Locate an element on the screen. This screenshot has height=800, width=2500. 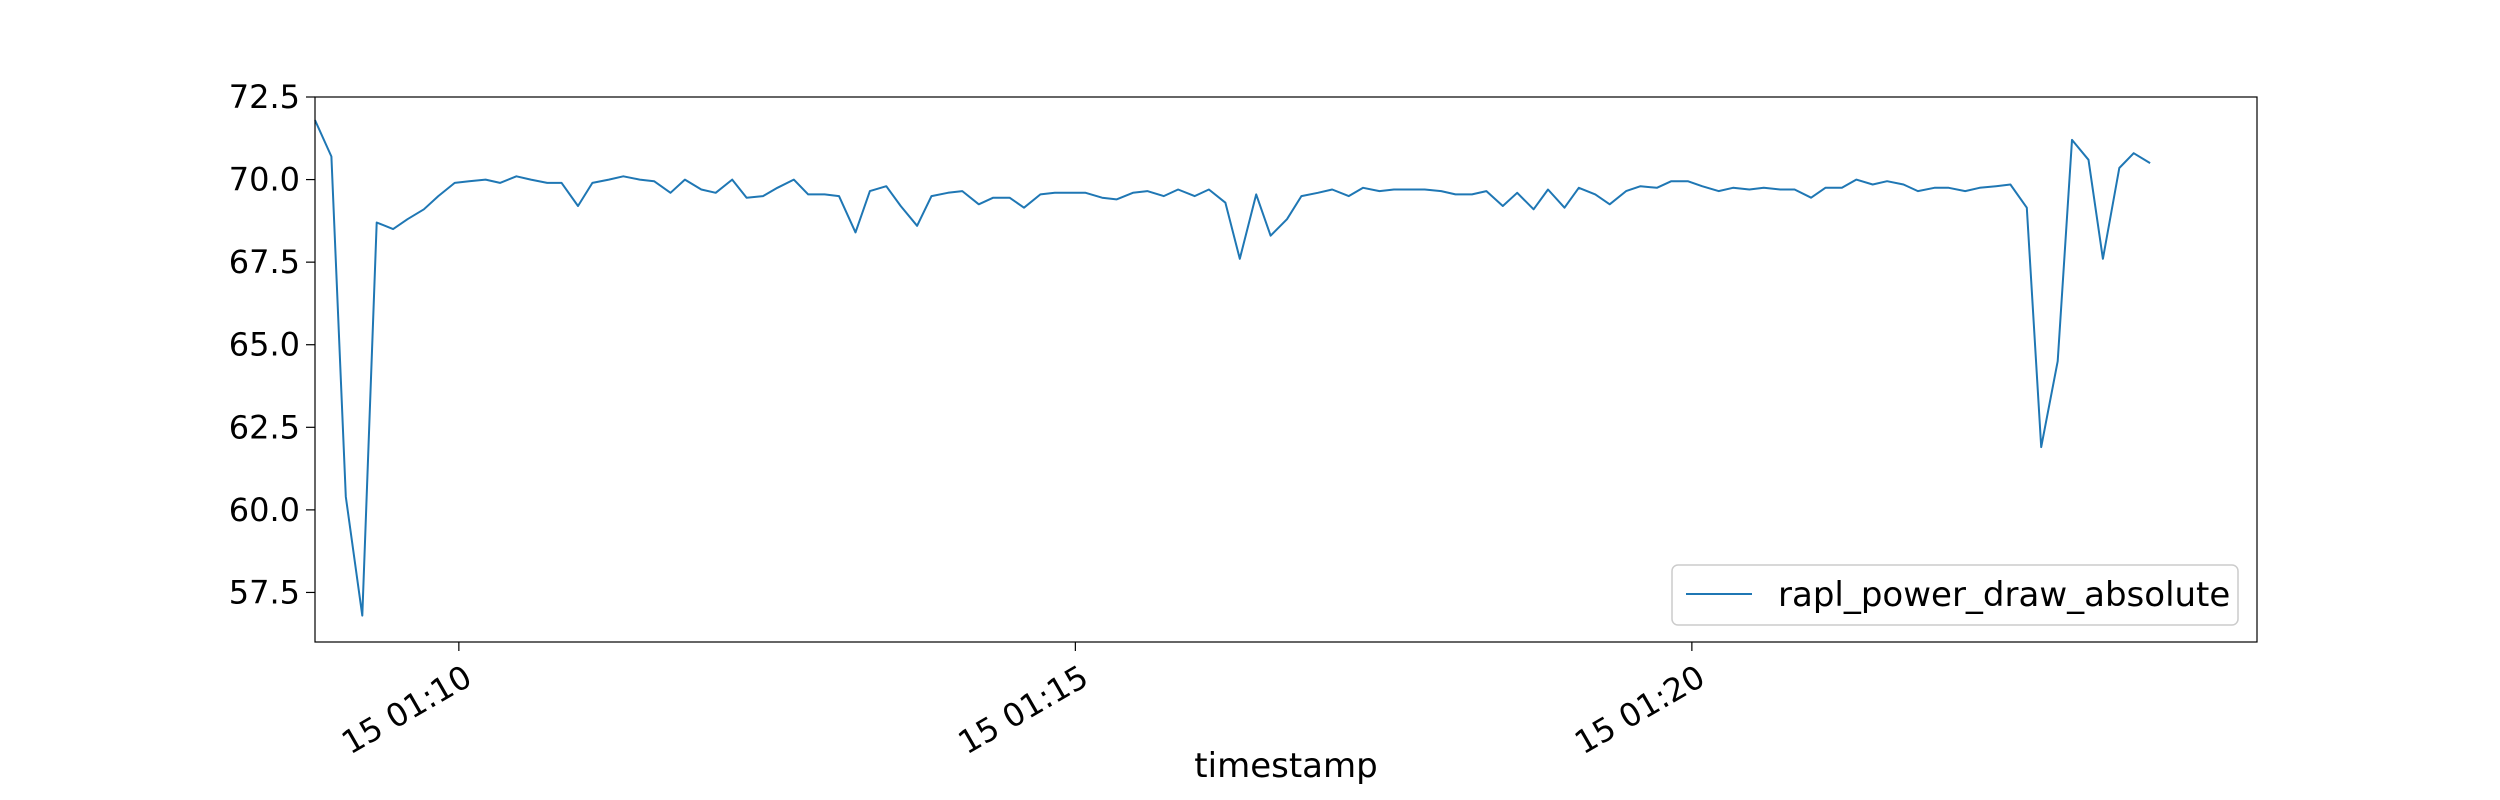
y-tick-label: 67.5 is located at coordinates (264, 262).